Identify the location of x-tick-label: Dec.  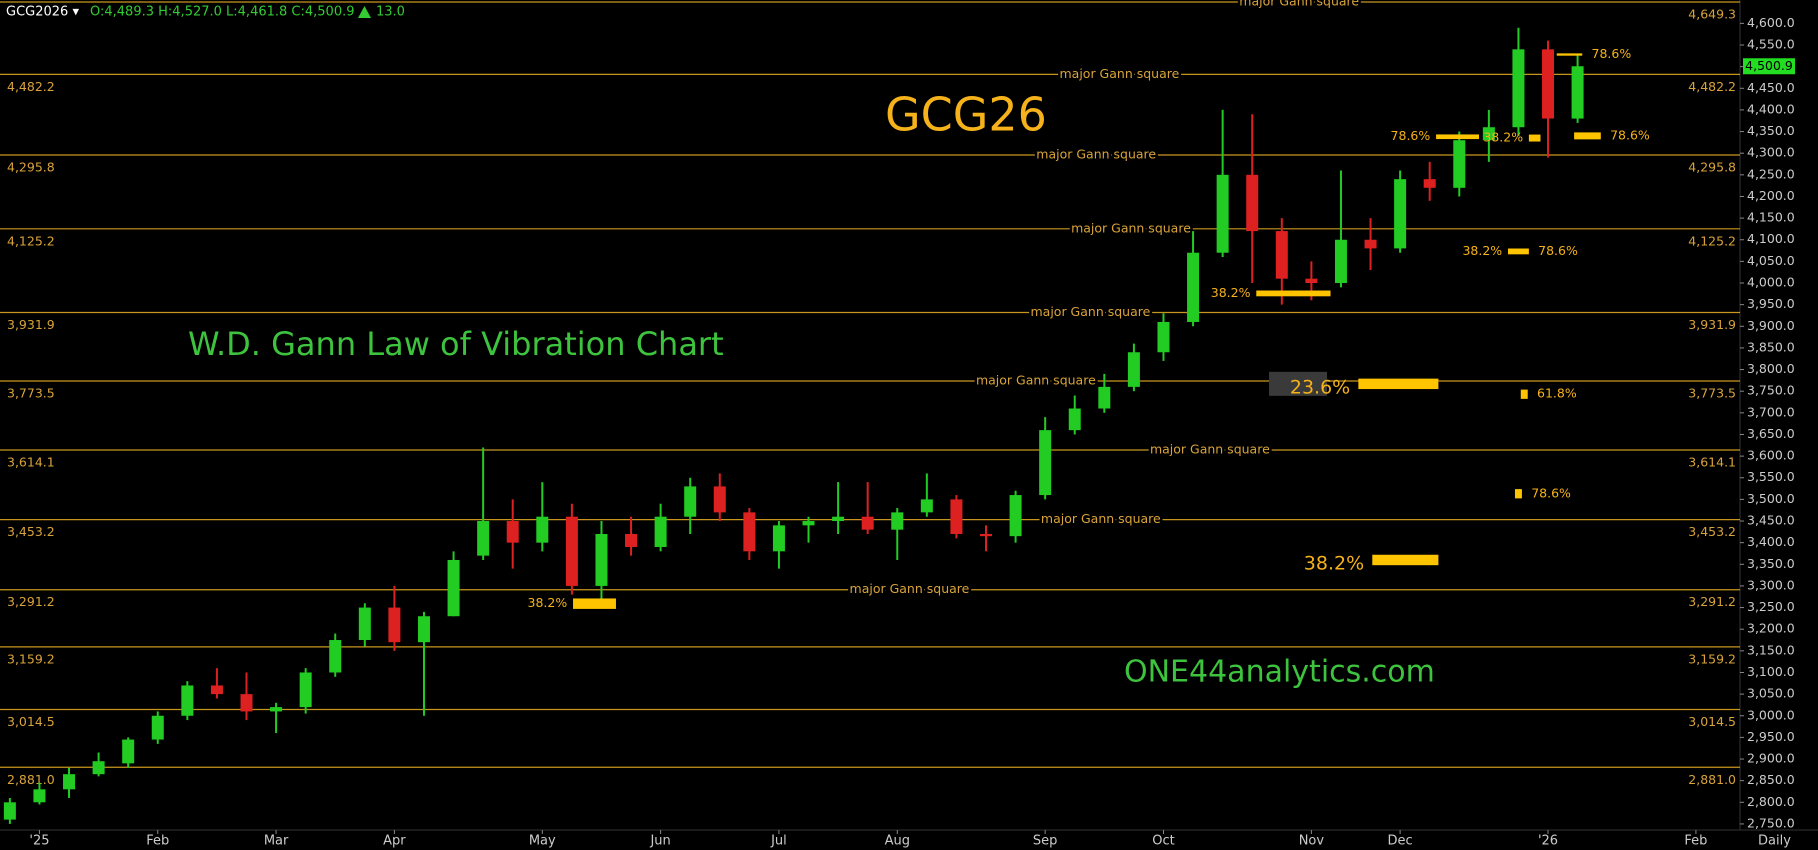
(1400, 841).